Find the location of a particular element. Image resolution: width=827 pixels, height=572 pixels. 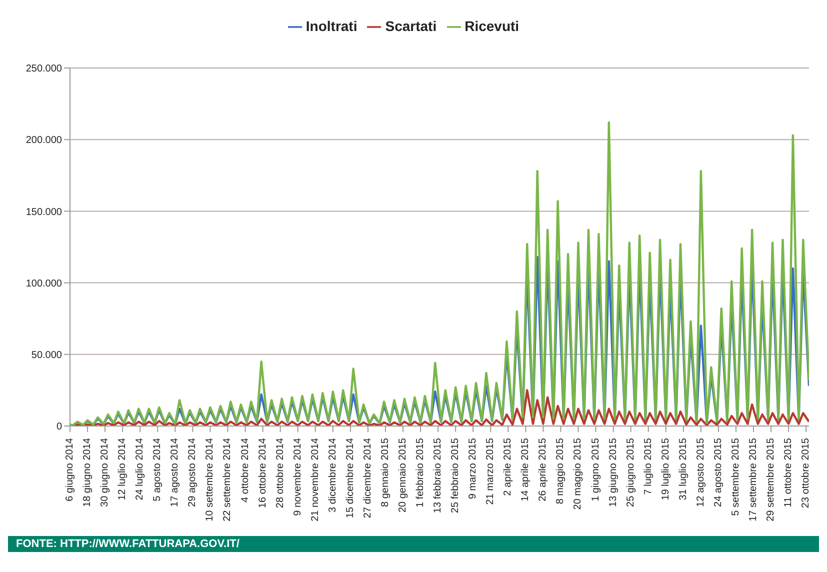

legend-label: Ricevuti is located at coordinates (492, 26).